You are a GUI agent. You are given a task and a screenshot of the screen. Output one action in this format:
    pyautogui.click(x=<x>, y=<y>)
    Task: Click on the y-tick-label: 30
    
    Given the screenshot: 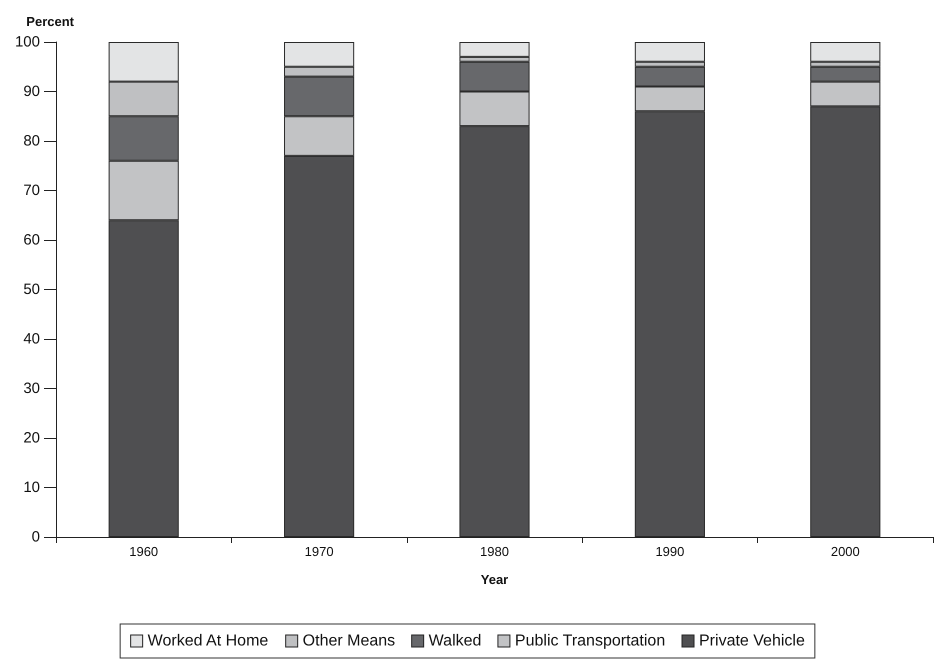 What is the action you would take?
    pyautogui.click(x=31, y=388)
    